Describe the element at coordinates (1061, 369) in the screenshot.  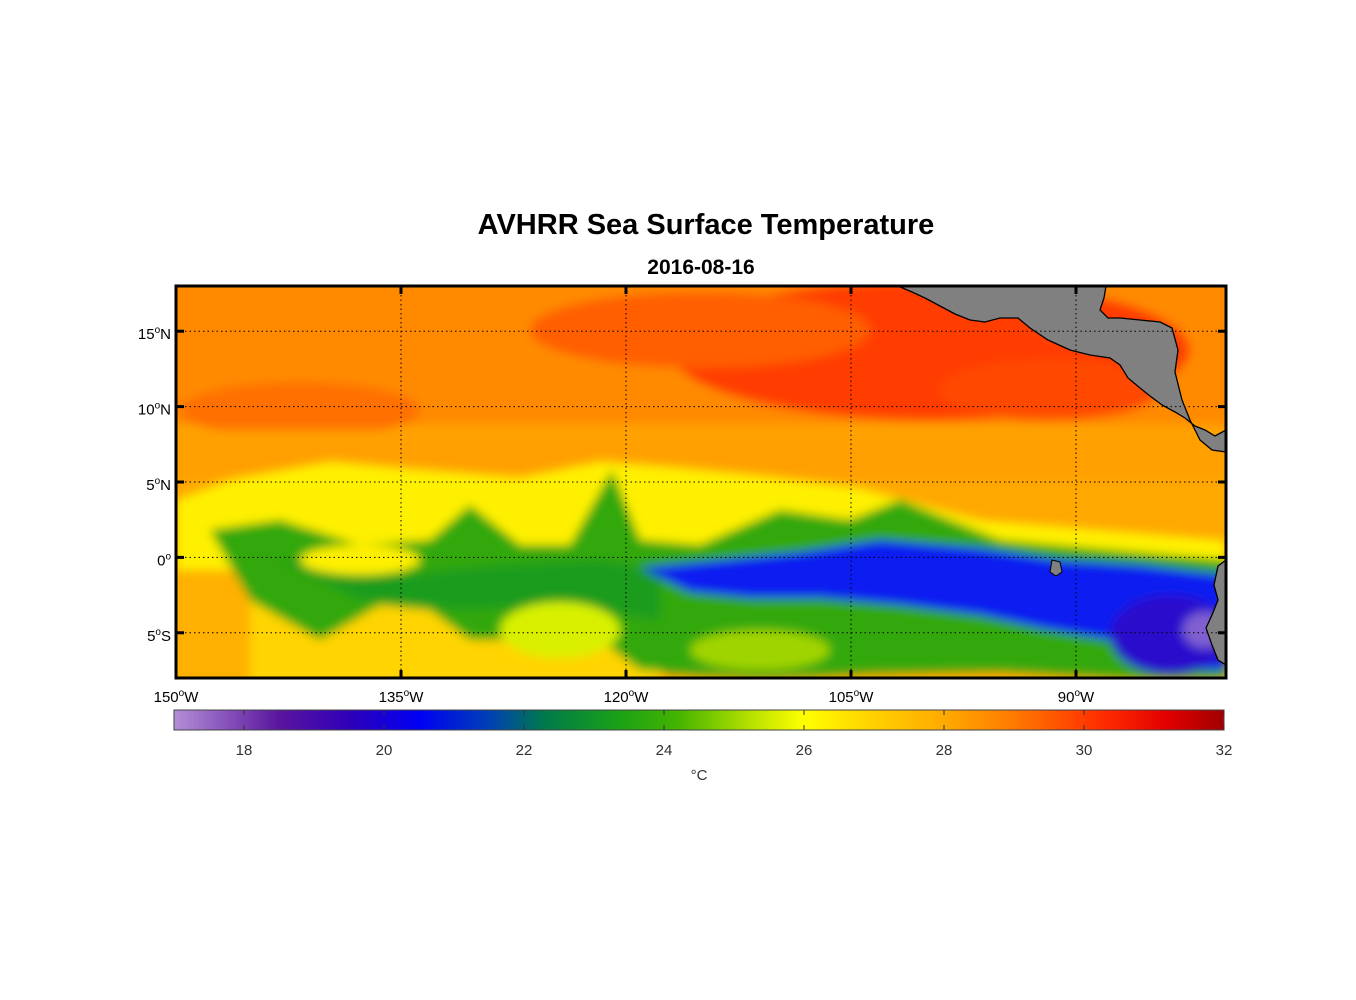
I see `land-central-america` at that location.